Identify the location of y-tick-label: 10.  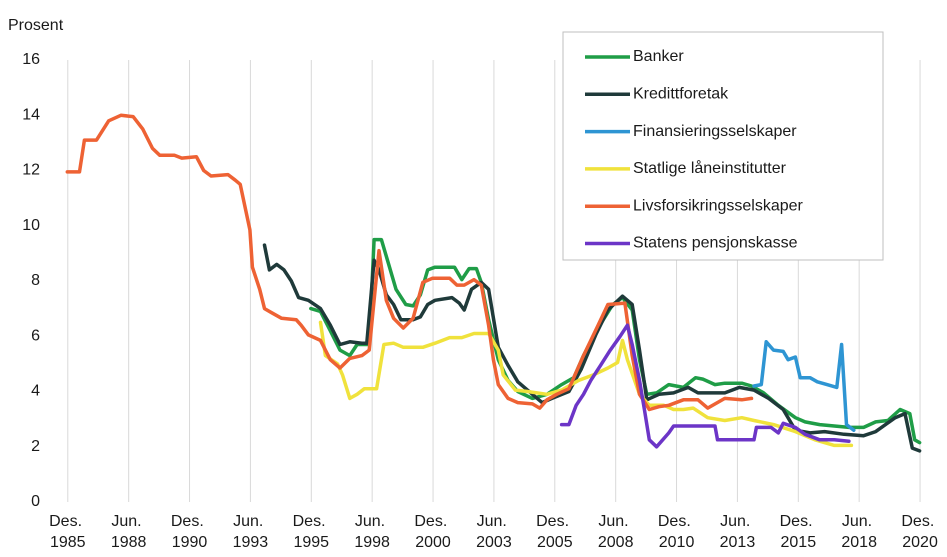
(31, 225).